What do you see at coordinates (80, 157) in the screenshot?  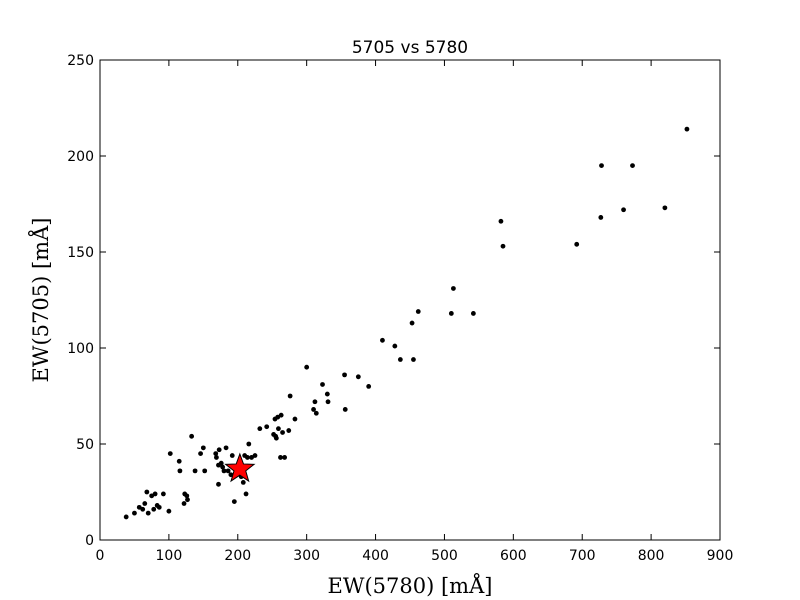 I see `y-tick-label: 200` at bounding box center [80, 157].